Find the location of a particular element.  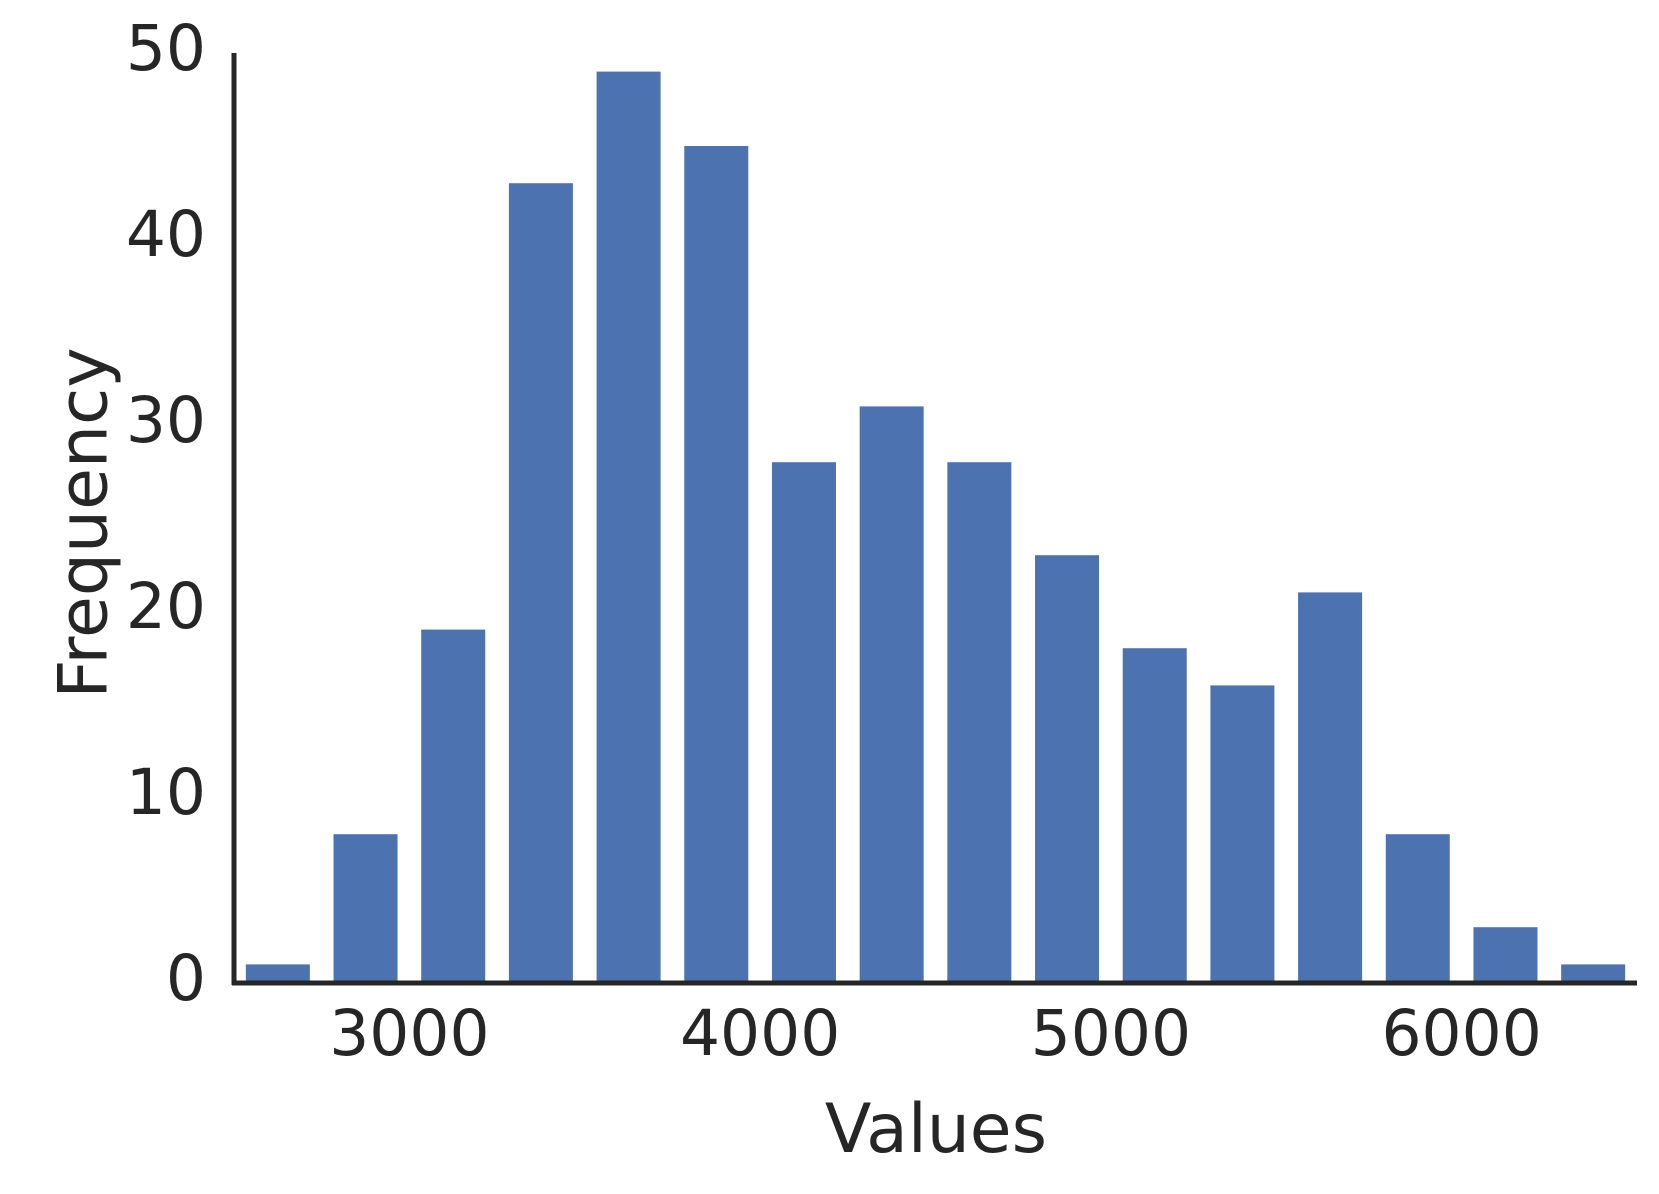

y-tick-label: 50 is located at coordinates (166, 48).